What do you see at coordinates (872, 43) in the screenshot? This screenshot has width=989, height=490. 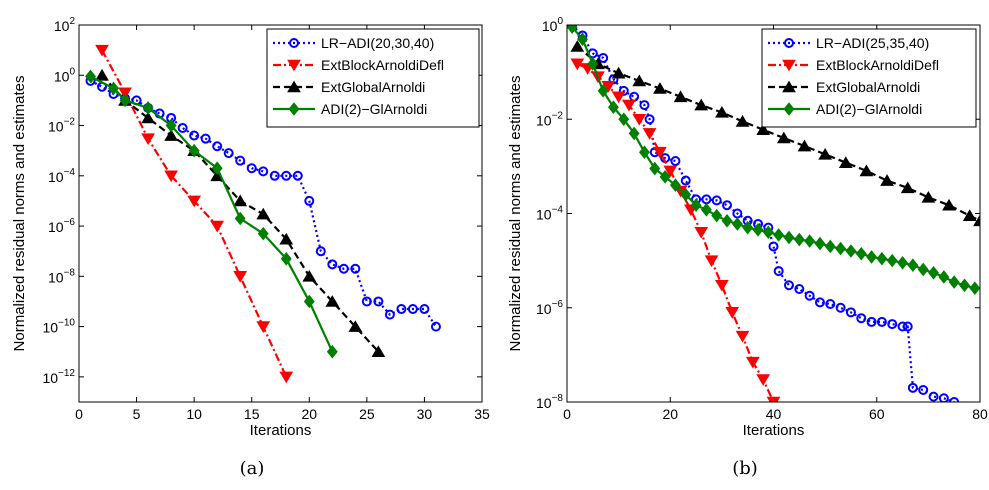 I see `legend-label-0: LR−ADI(25,35,40)` at bounding box center [872, 43].